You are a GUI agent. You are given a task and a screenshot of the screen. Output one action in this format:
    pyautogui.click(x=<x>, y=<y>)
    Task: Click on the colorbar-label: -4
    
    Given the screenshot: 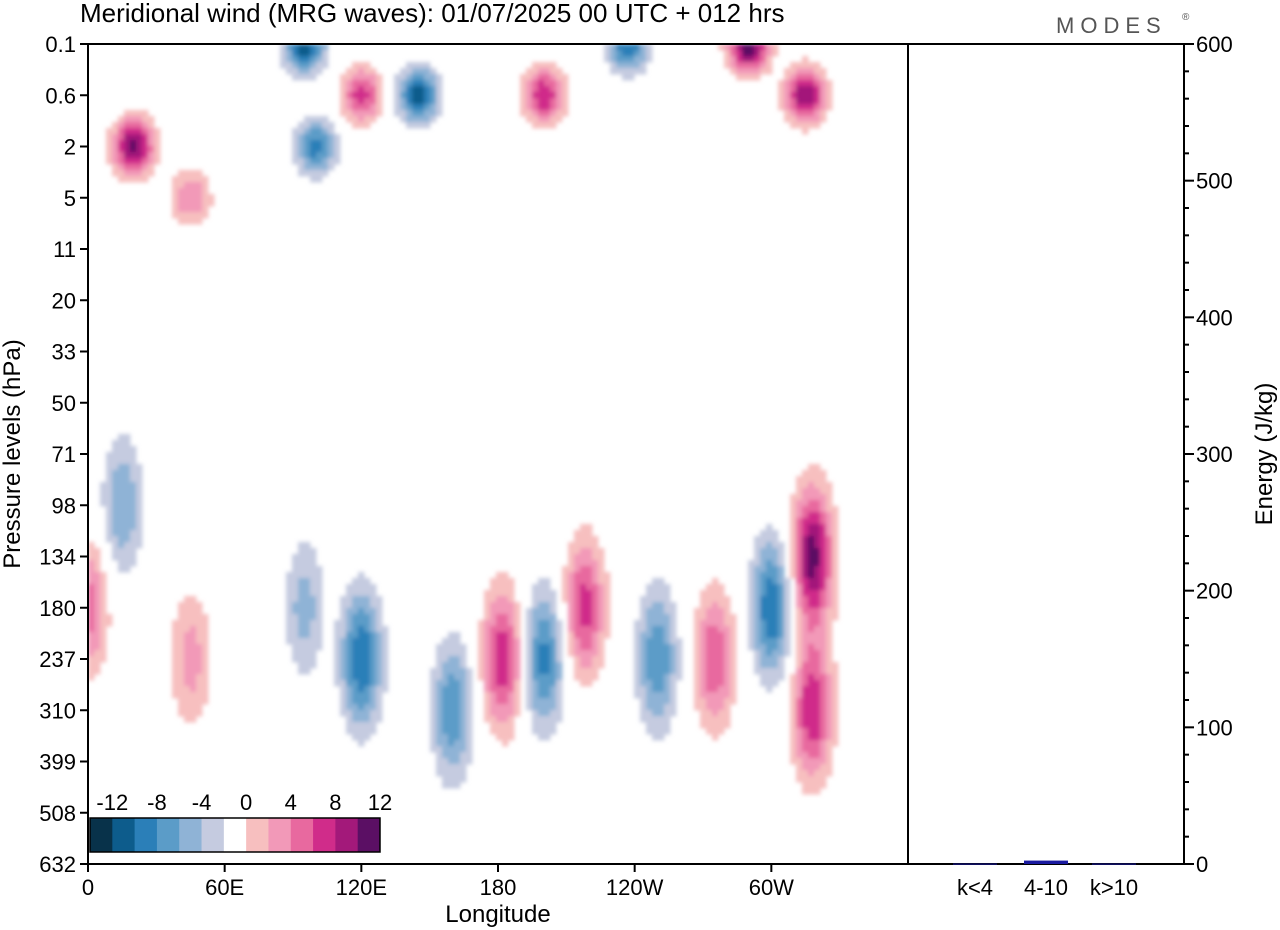 What is the action you would take?
    pyautogui.click(x=202, y=802)
    